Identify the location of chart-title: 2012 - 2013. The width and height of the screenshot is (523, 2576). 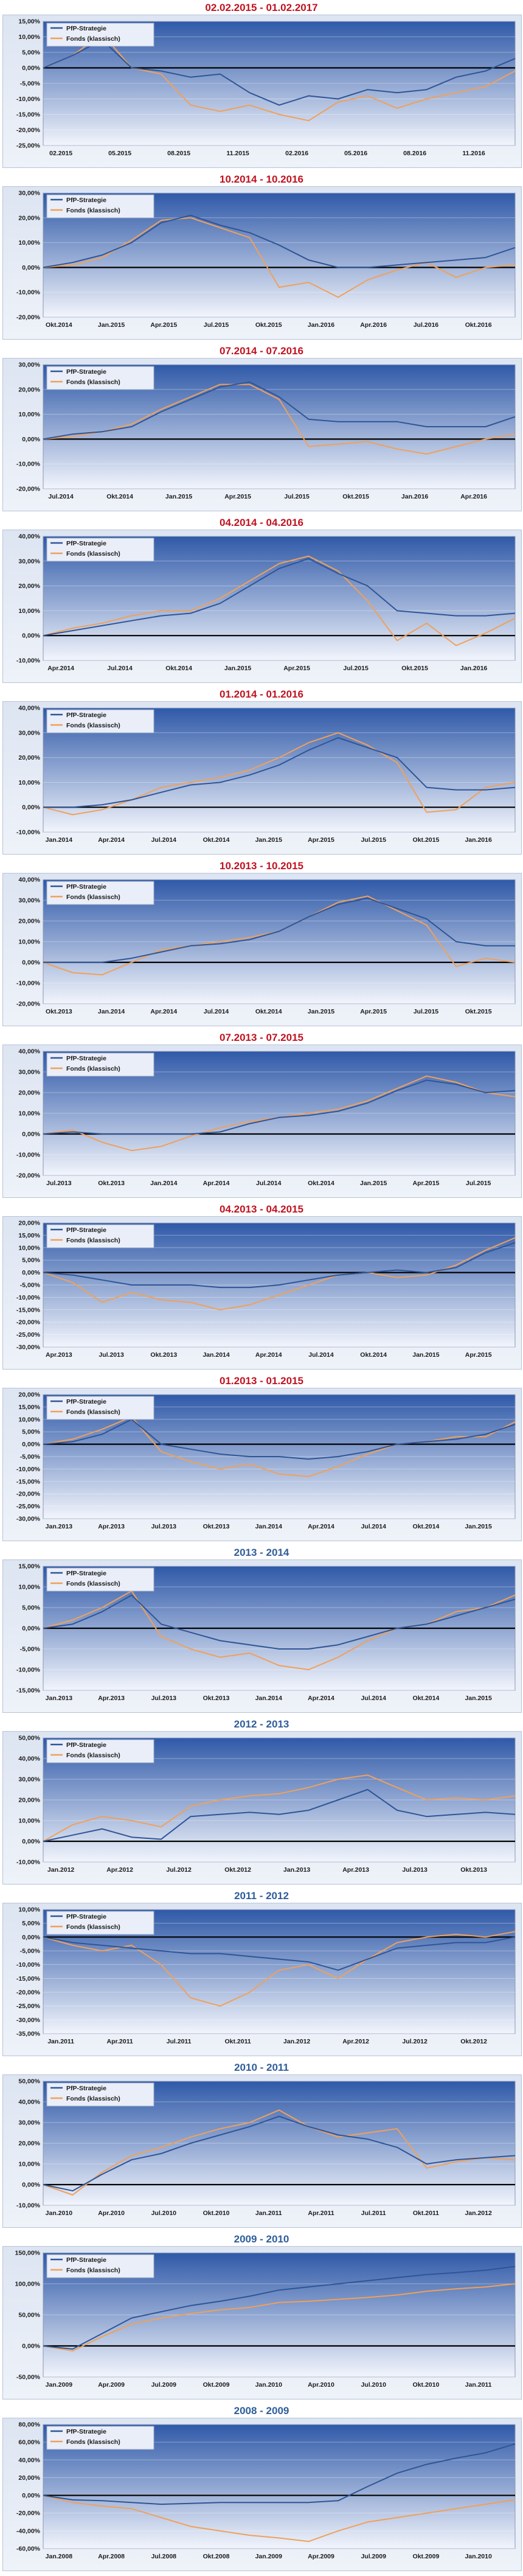
(261, 1724).